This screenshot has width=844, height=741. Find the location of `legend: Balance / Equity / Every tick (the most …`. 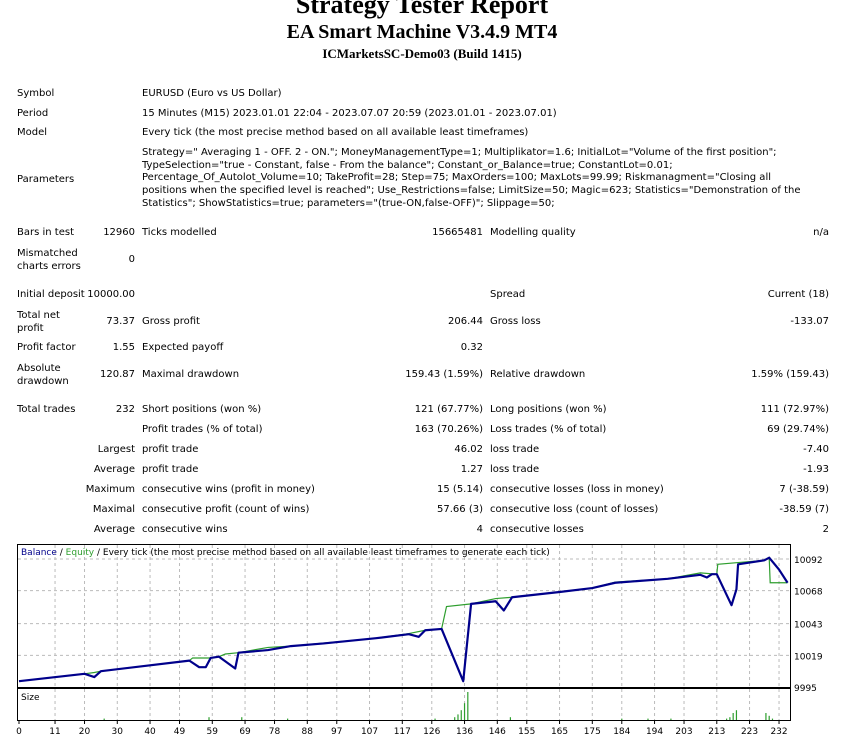

legend: Balance / Equity / Every tick (the most … is located at coordinates (285, 553).